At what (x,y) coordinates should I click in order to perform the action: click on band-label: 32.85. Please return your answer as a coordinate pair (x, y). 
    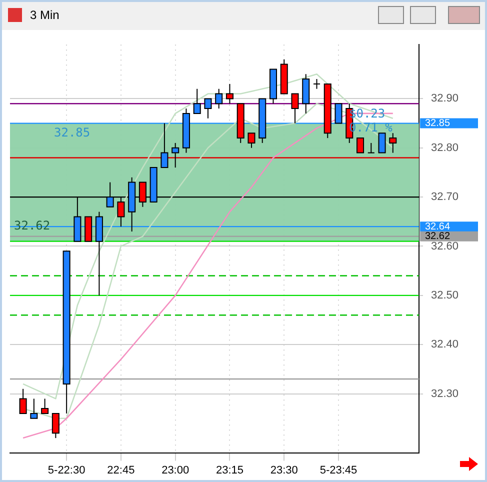
    Looking at the image, I should click on (72, 132).